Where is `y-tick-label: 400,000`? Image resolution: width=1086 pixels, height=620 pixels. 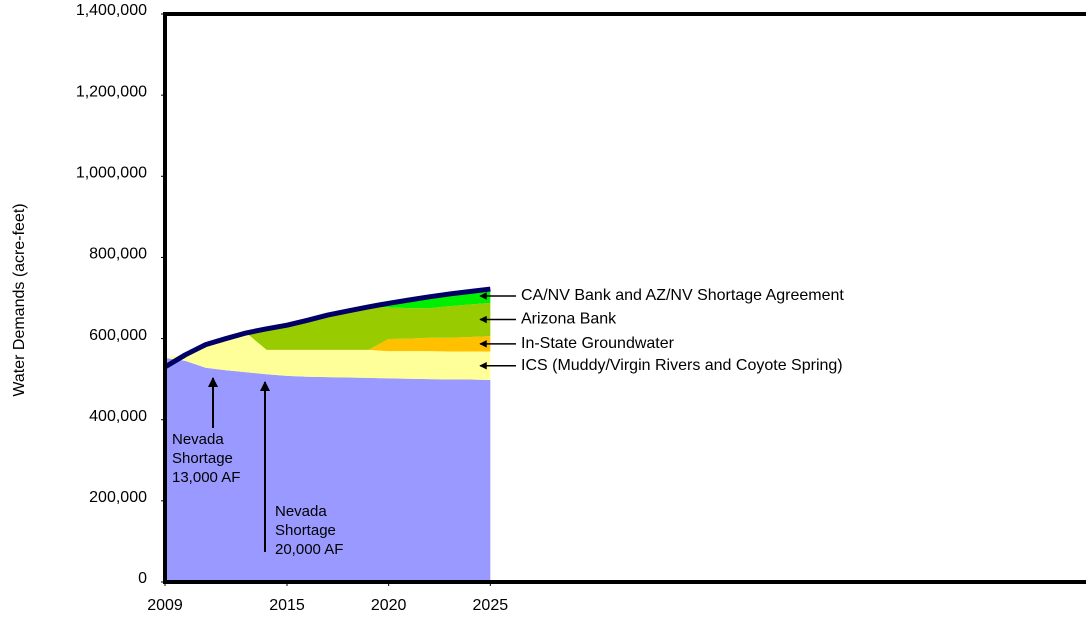
y-tick-label: 400,000 is located at coordinates (118, 416).